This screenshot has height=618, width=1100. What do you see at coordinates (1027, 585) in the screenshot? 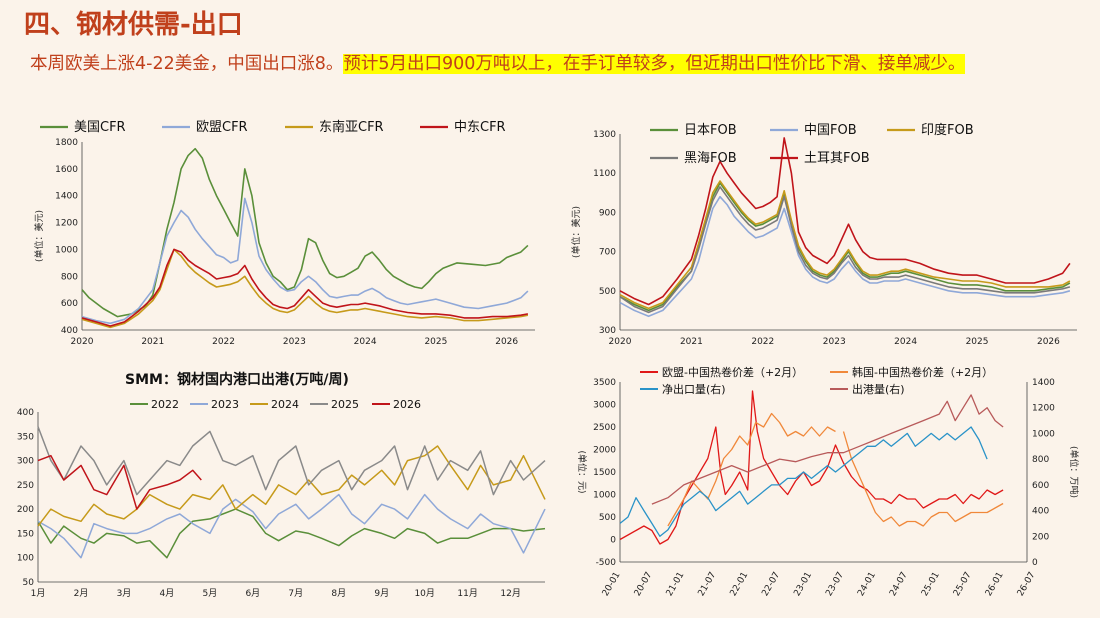
I see `x-tick-label: 26-07` at bounding box center [1027, 585].